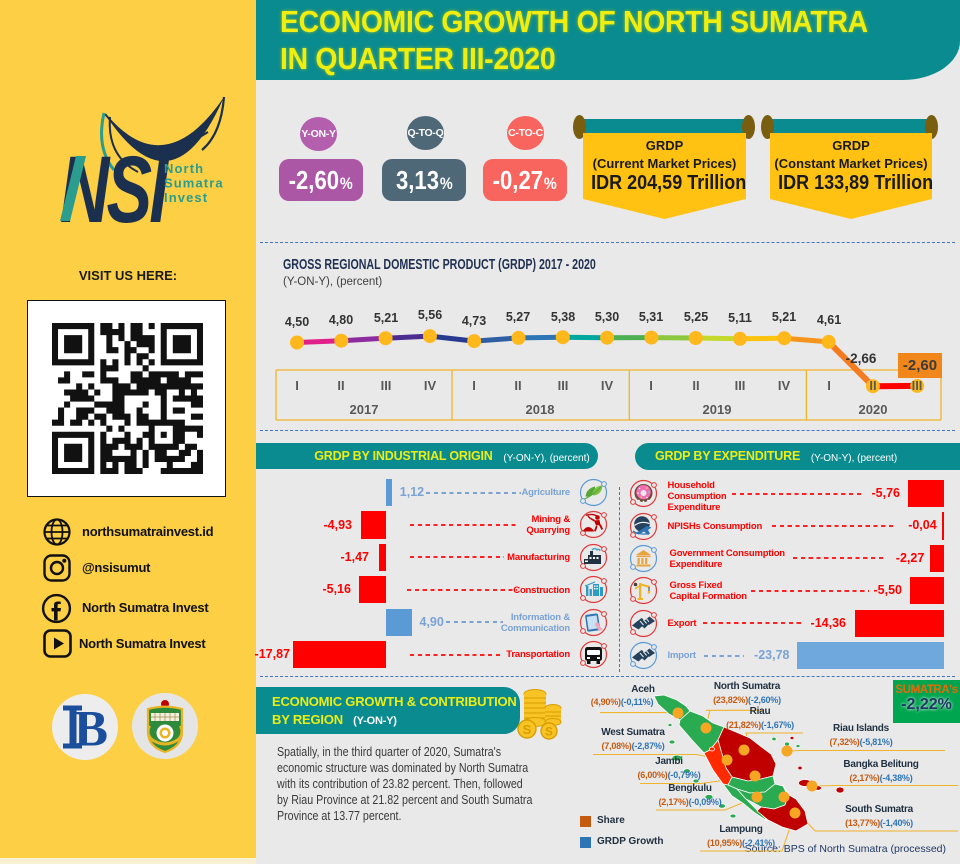  What do you see at coordinates (91, 730) in the screenshot?
I see `svg-text: B` at bounding box center [91, 730].